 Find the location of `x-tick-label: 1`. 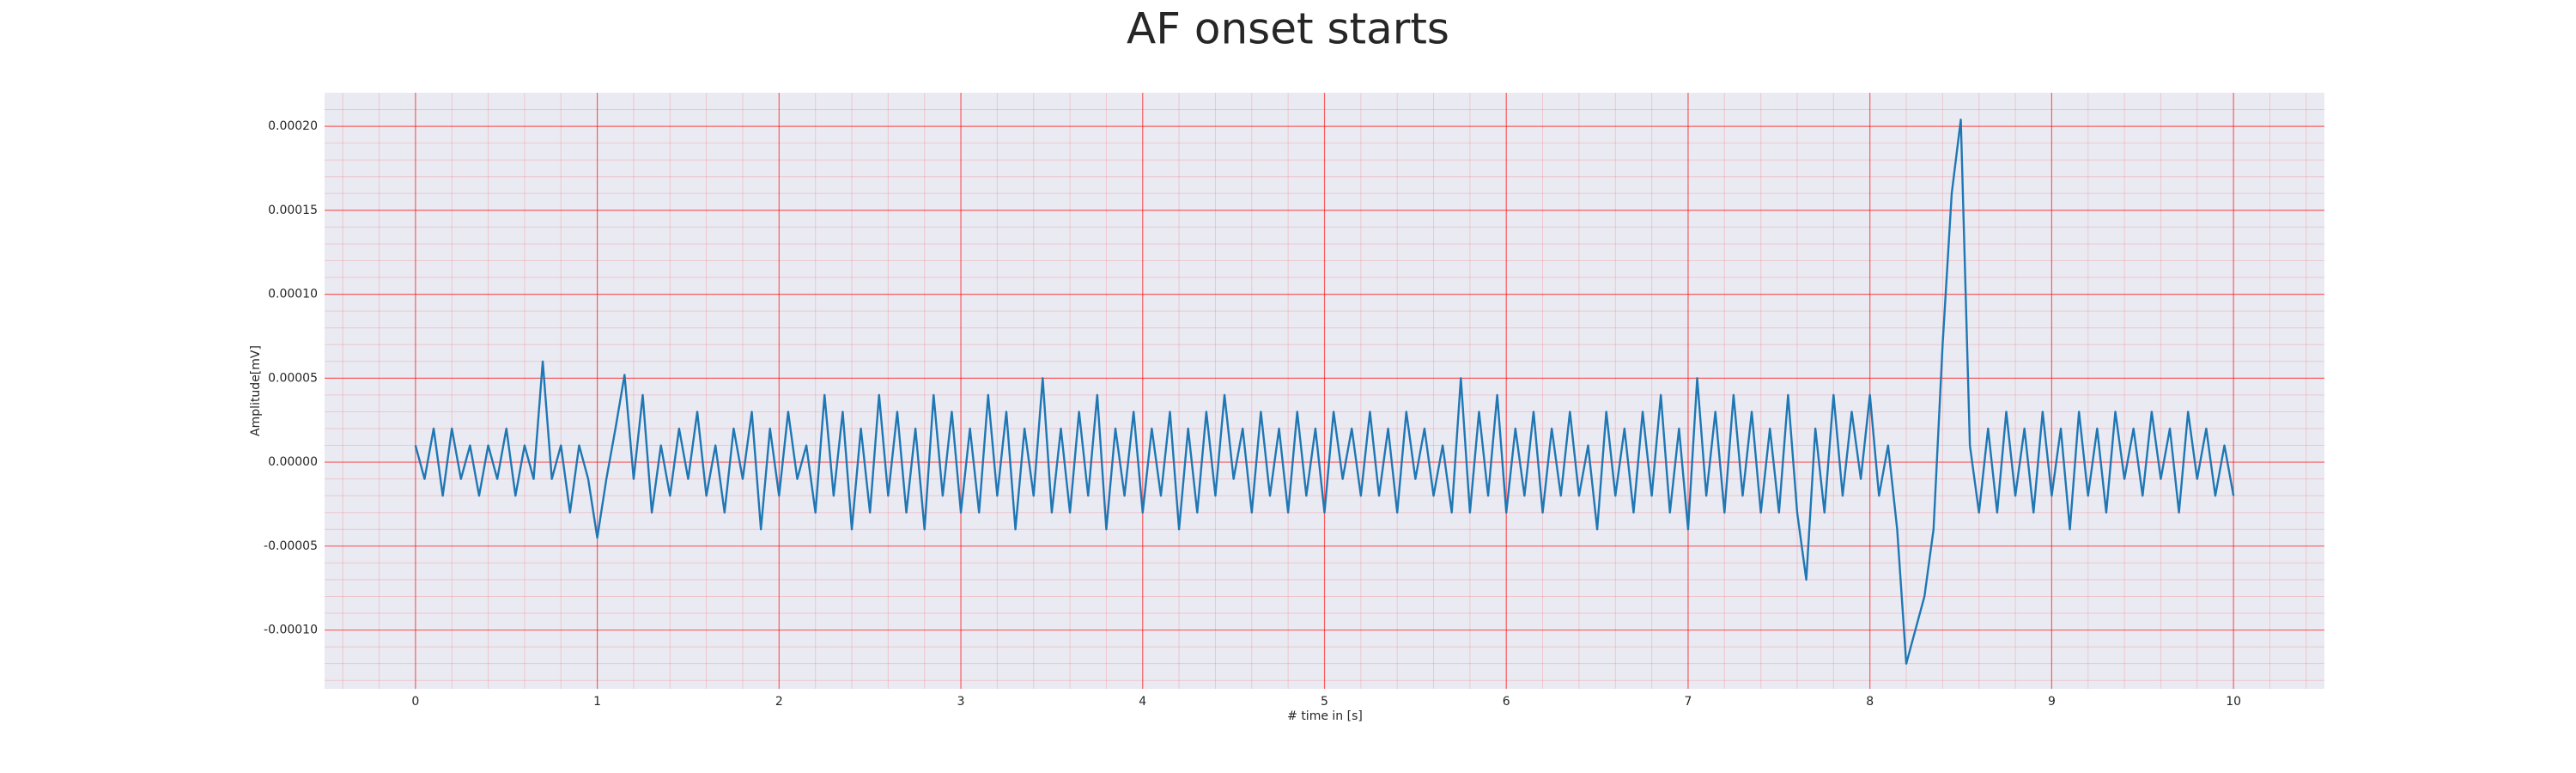

x-tick-label: 1 is located at coordinates (597, 702).